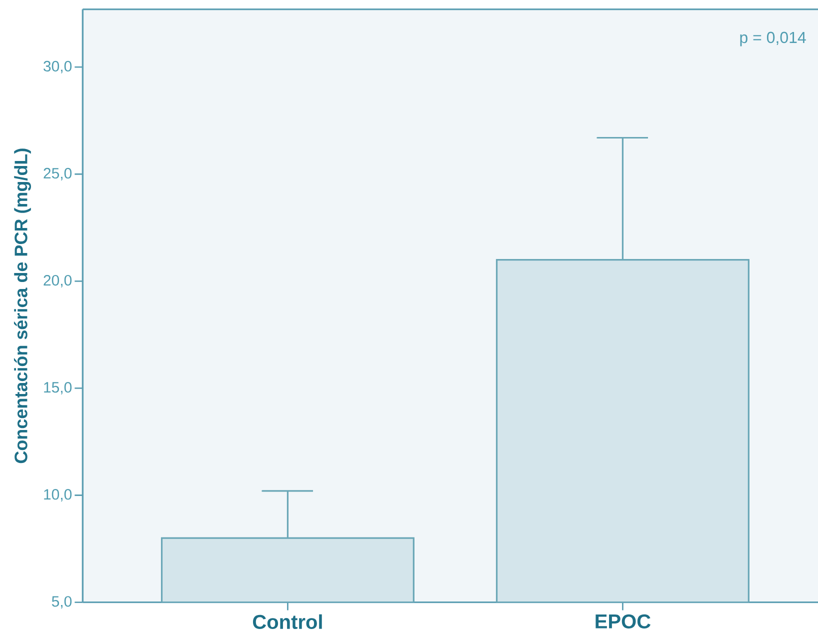 Image resolution: width=818 pixels, height=642 pixels. Describe the element at coordinates (58, 281) in the screenshot. I see `y-tick-label: 20,0` at that location.